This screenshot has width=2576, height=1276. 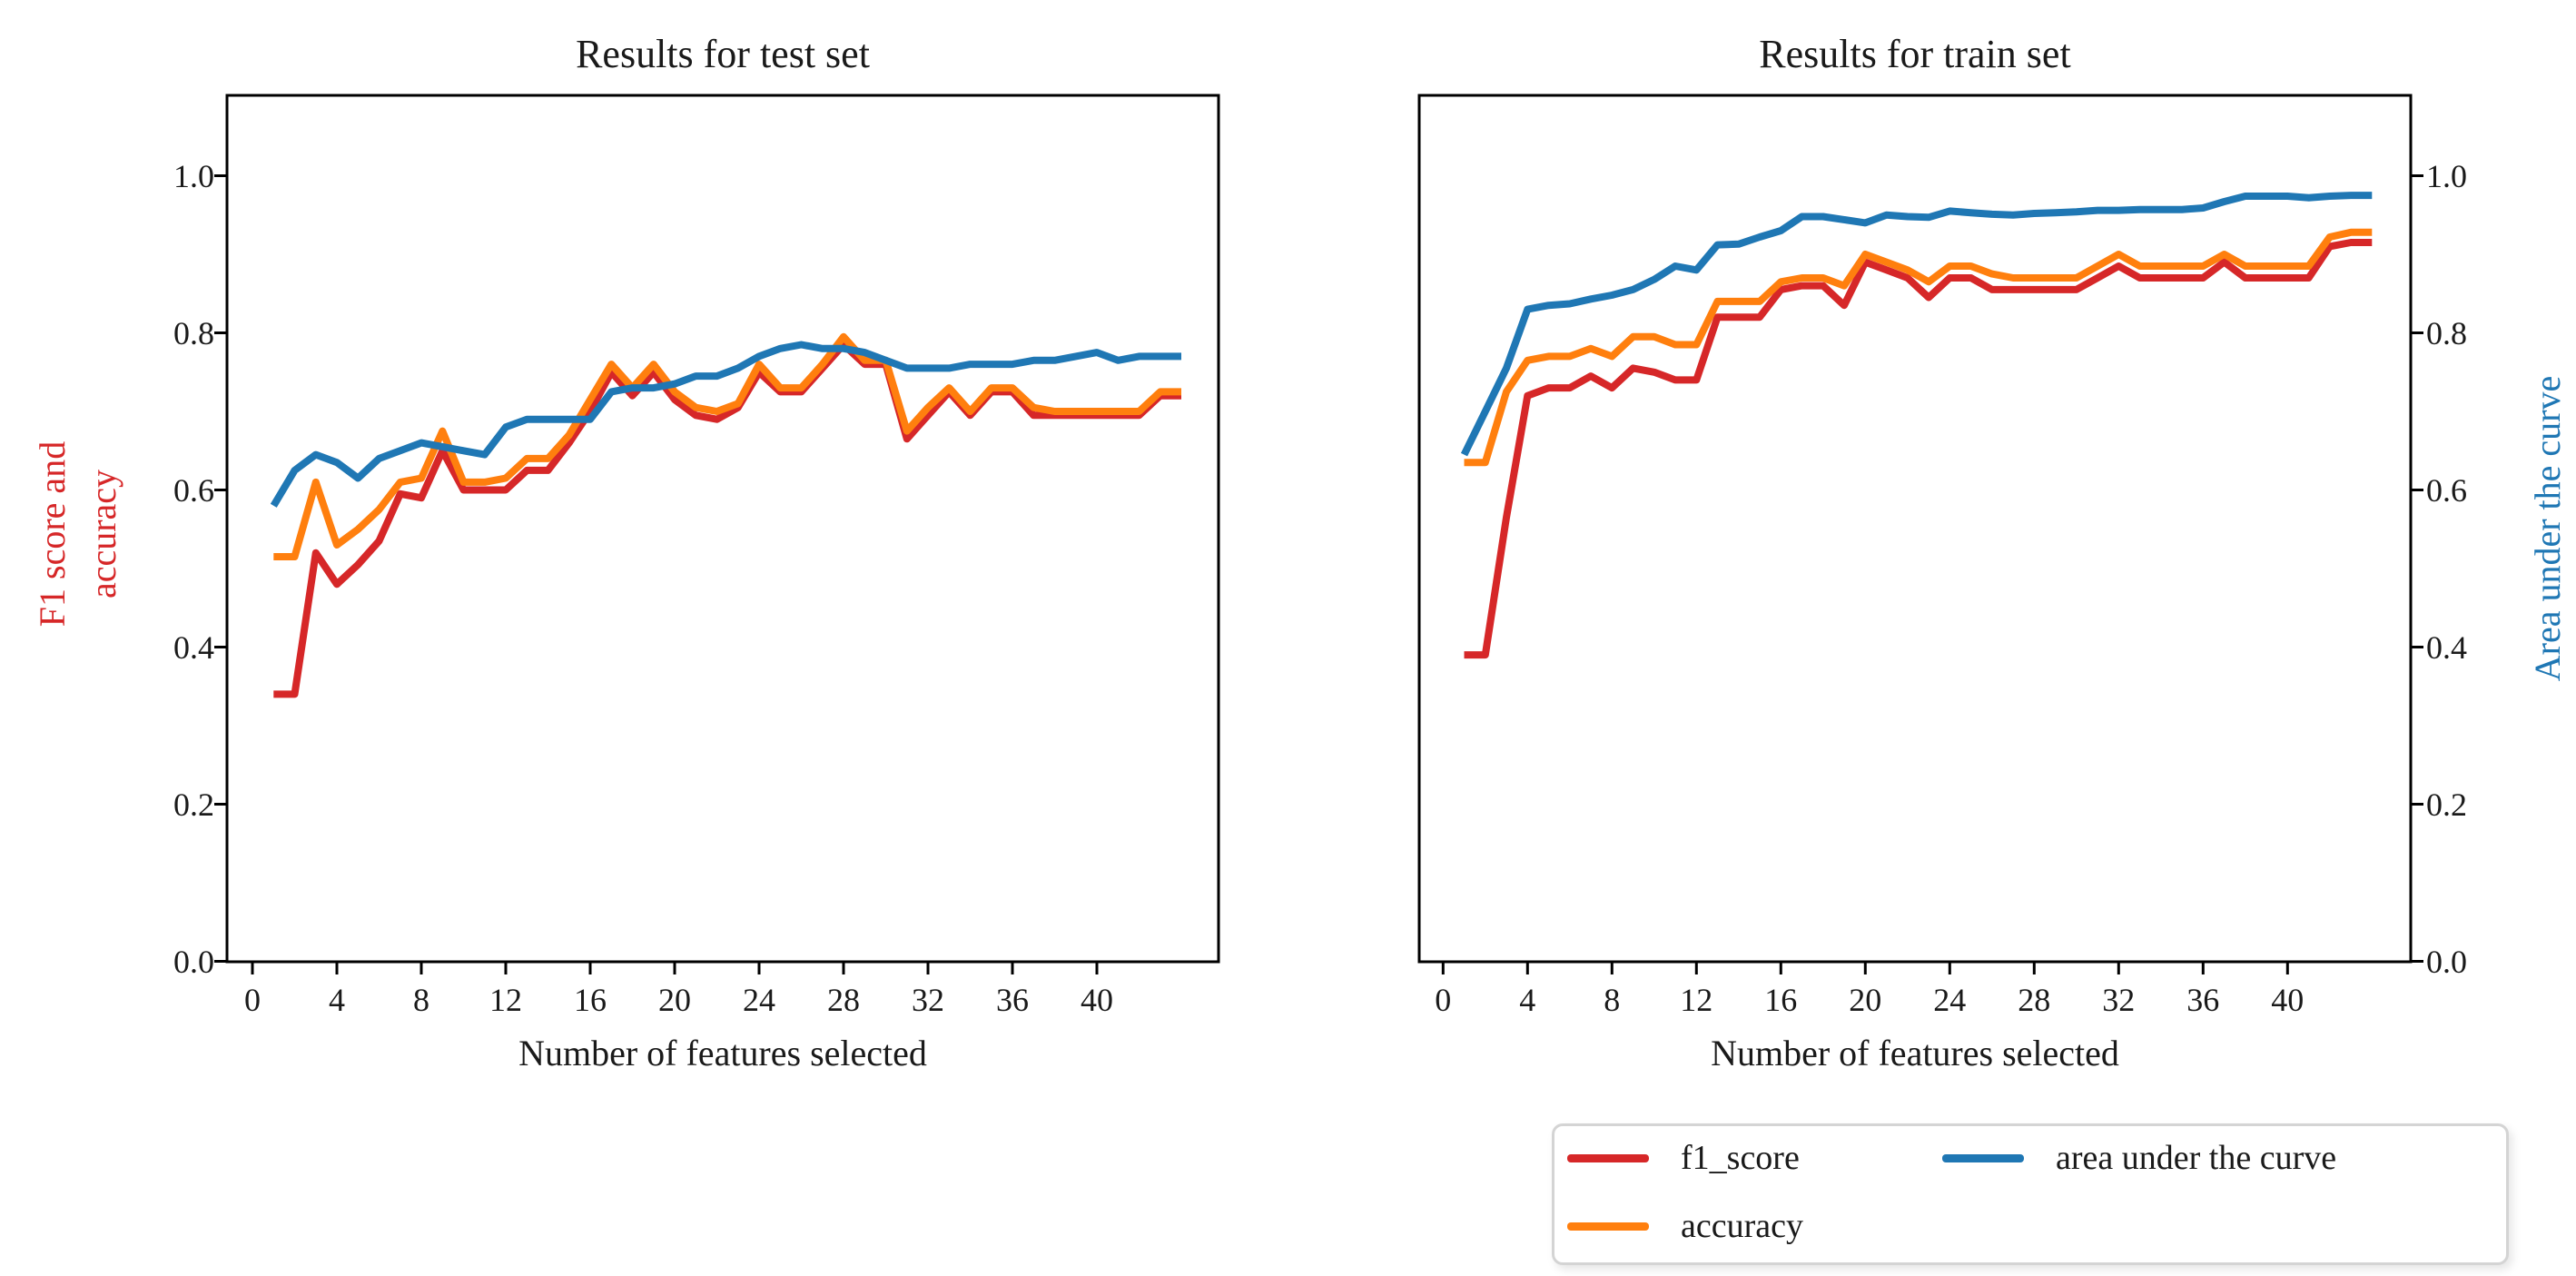 I want to click on legend-item-area-under-curve: area under the curve, so click(x=2139, y=1158).